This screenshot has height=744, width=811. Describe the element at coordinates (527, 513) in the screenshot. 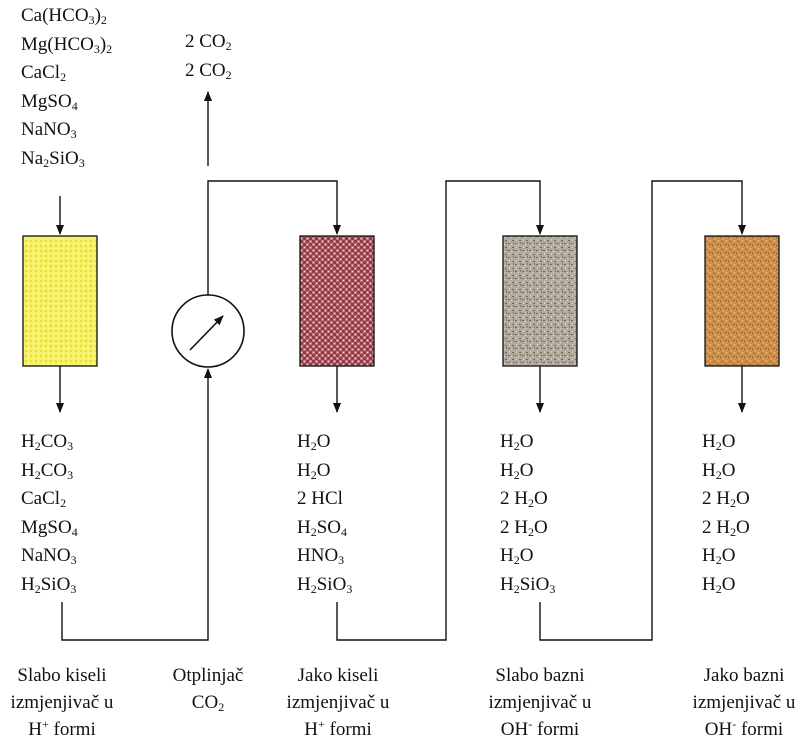

I see `weak-base-effluent: H2O H2O 2 H2O 2 H2O H2O H2SiO3` at that location.